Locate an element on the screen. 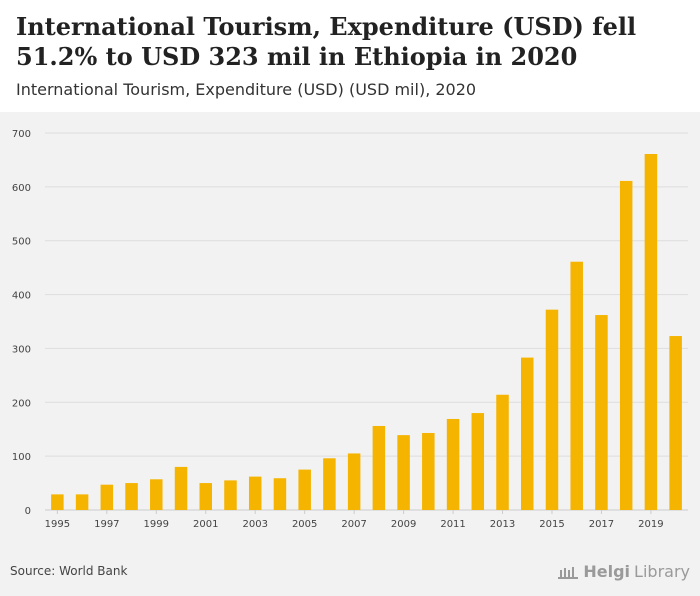 The height and width of the screenshot is (596, 700). bar-2004 is located at coordinates (280, 494).